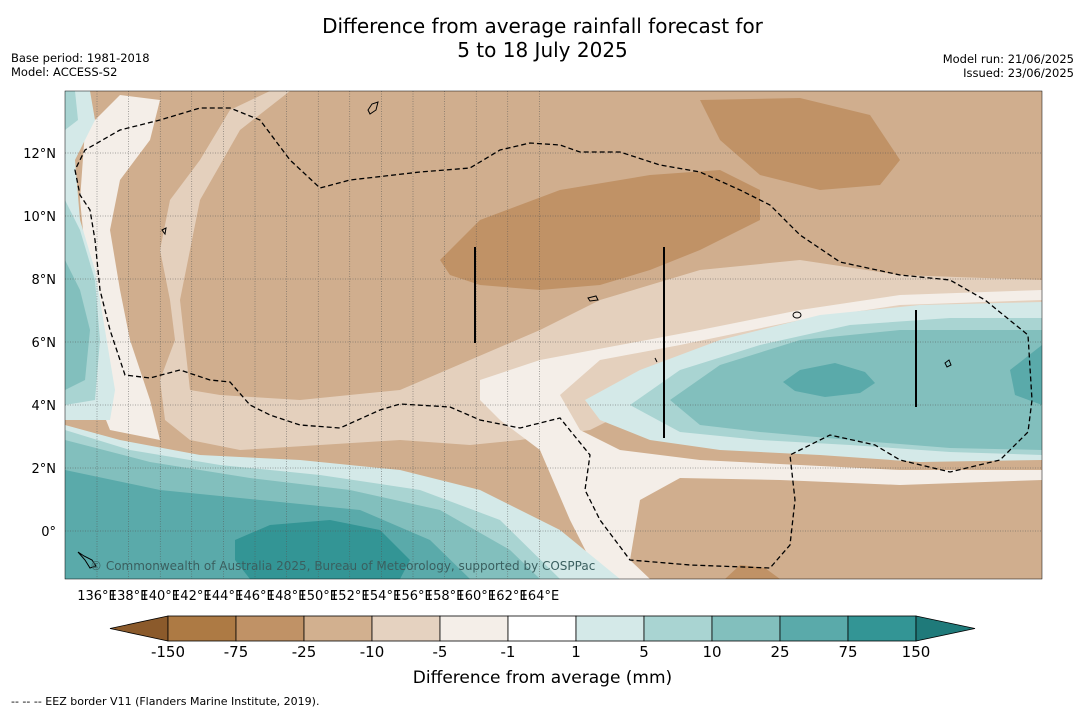  Describe the element at coordinates (44, 469) in the screenshot. I see `lat-label: 2°N` at that location.